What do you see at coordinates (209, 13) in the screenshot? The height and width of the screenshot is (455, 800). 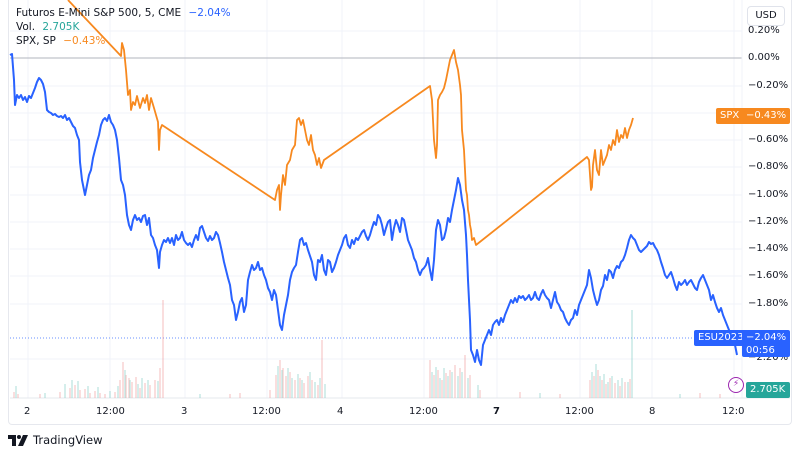 I see `legend-main-change: −2.04%` at bounding box center [209, 13].